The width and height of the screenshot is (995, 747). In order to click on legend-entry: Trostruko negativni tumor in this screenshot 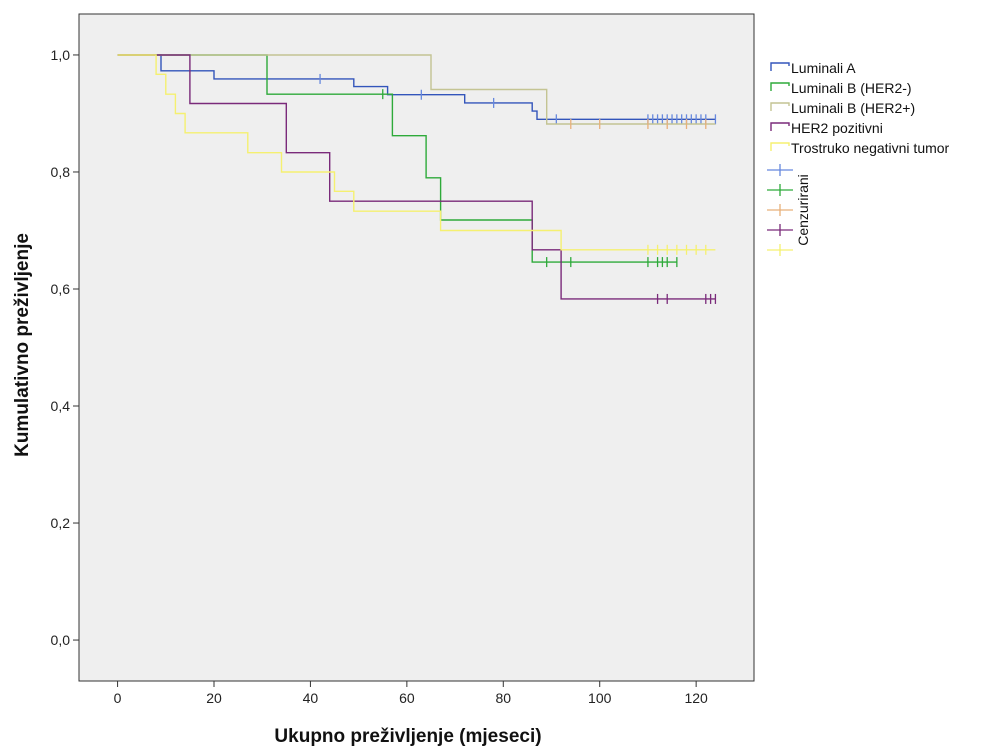, I will do `click(870, 148)`.